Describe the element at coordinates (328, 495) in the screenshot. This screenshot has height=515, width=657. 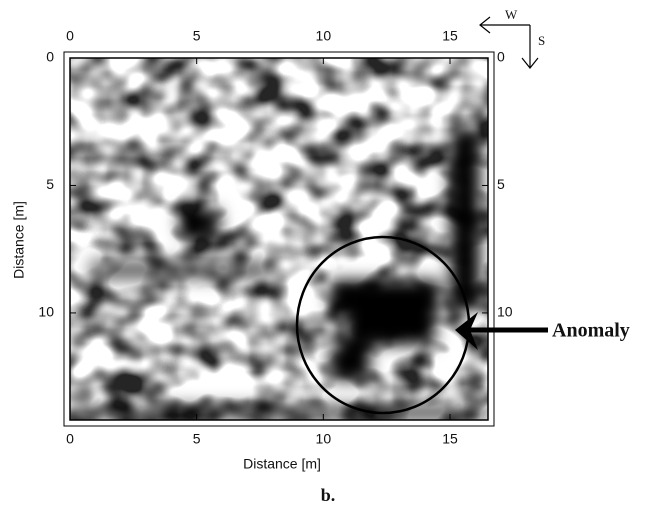
I see `caption: b.` at that location.